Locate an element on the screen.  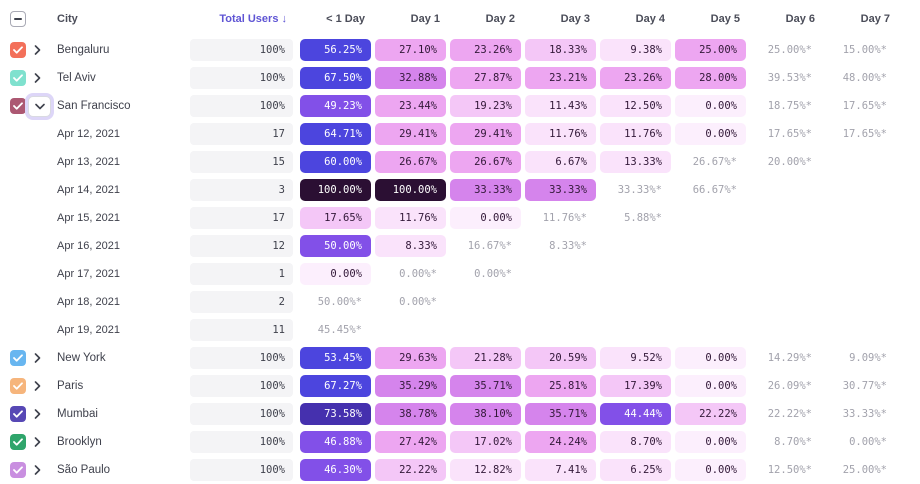
retention-cell: 11.76%* is located at coordinates (564, 218).